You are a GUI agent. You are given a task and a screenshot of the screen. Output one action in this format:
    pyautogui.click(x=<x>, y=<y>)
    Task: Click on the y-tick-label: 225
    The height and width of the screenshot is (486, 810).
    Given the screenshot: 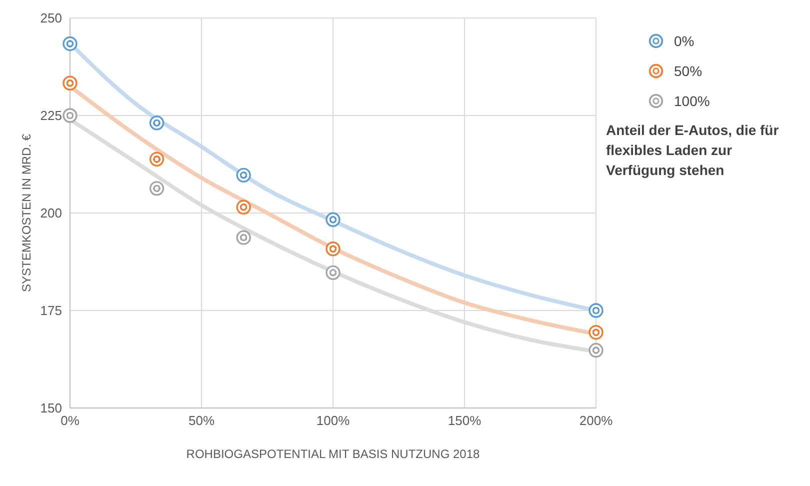 What is the action you would take?
    pyautogui.click(x=51, y=116)
    